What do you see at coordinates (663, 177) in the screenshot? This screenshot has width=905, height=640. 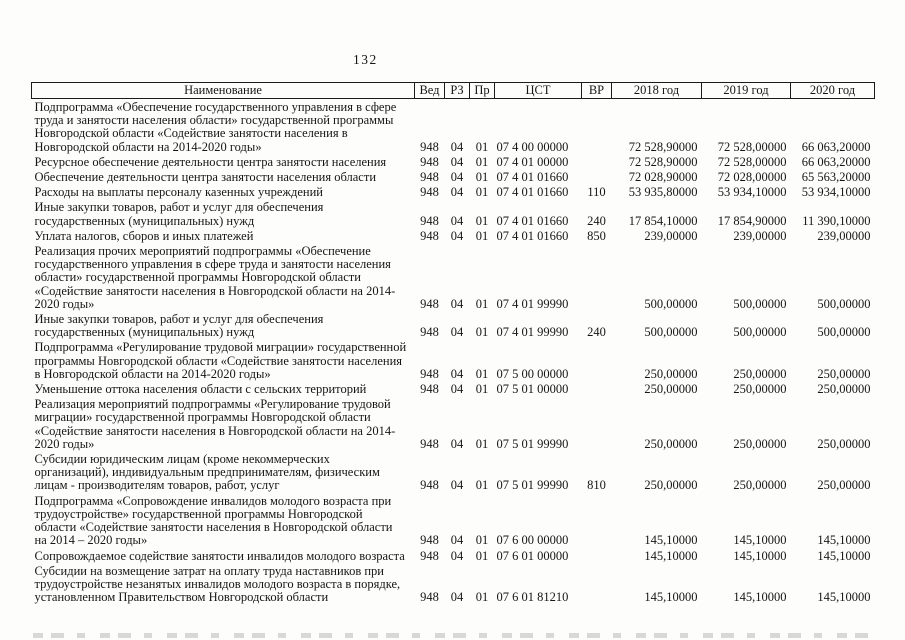 I see `cell-y2018: 72 028,90000` at bounding box center [663, 177].